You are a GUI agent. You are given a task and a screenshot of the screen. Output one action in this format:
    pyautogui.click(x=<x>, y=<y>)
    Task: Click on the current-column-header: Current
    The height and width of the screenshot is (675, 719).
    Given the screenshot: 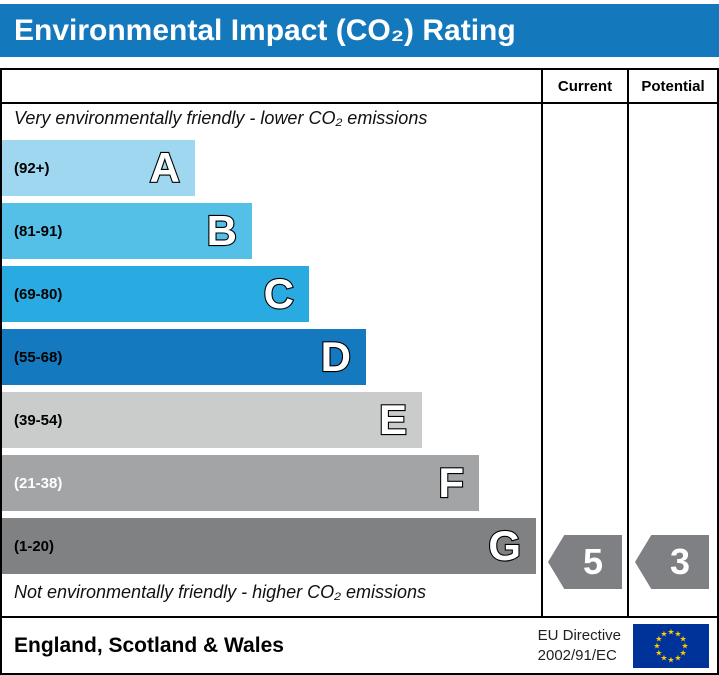 What is the action you would take?
    pyautogui.click(x=585, y=86)
    